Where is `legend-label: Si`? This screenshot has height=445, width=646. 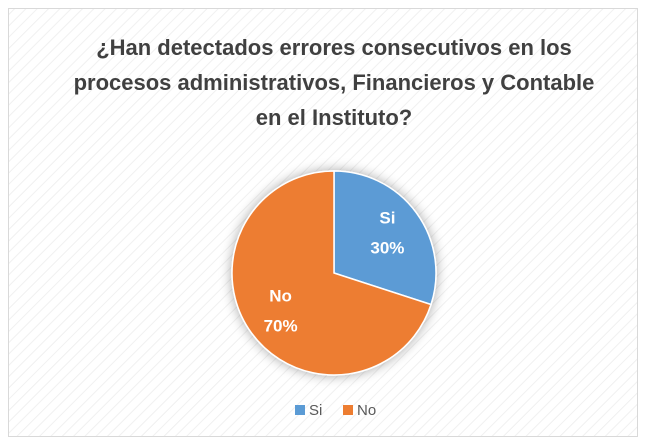 legend-label: Si is located at coordinates (315, 410).